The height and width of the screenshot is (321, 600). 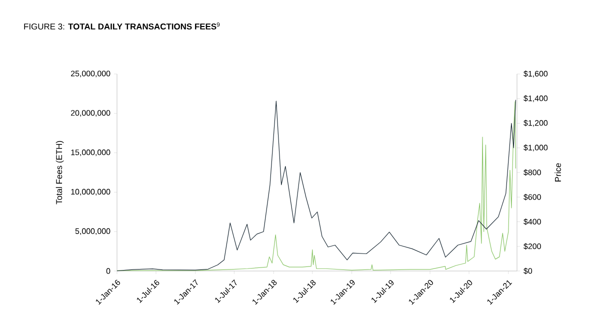 What do you see at coordinates (60, 172) in the screenshot?
I see `y-axis-title: Total Fees (ETH)` at bounding box center [60, 172].